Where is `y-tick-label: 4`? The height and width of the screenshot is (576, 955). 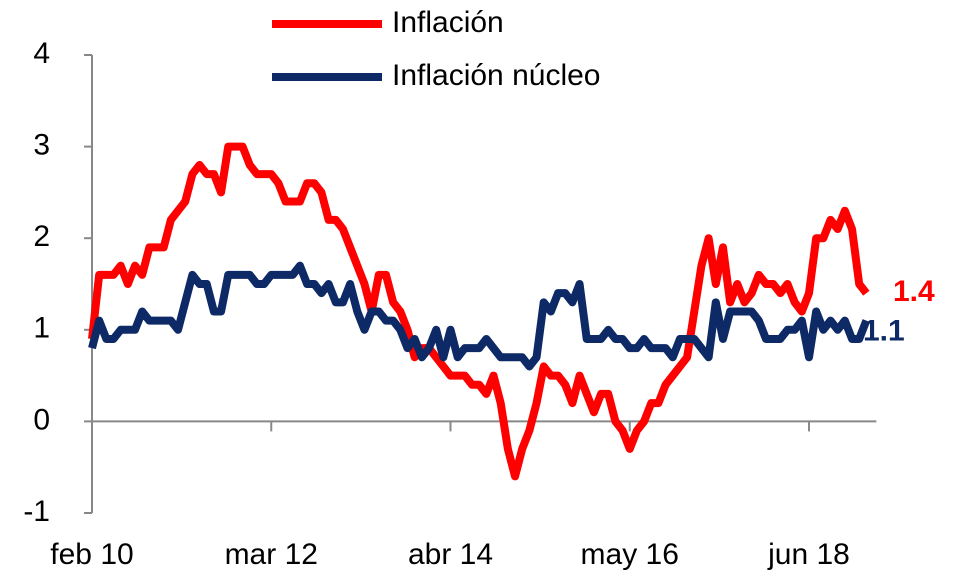 y-tick-label: 4 is located at coordinates (41, 53).